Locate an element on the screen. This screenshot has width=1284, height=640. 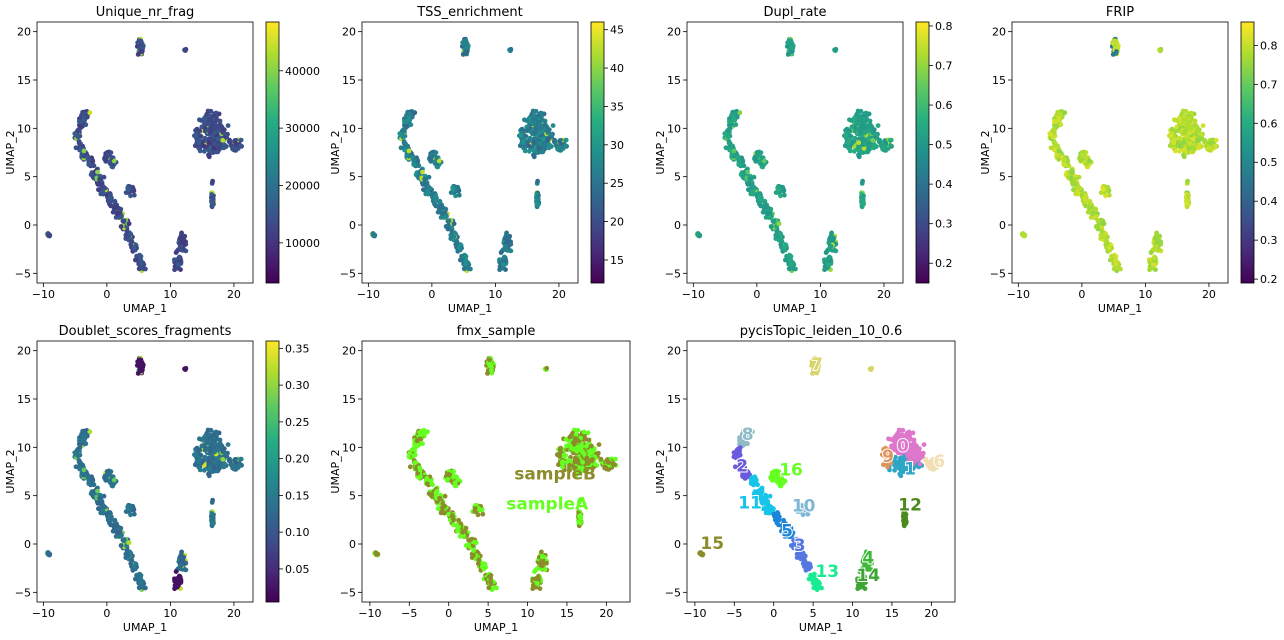
colorbar-tick-label: 0.8 is located at coordinates (1269, 45).